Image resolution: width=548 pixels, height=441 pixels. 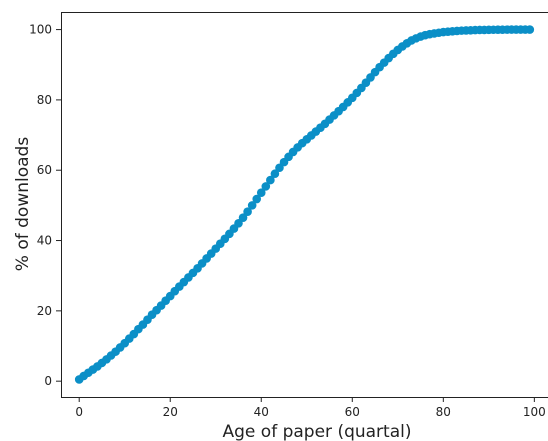 I want to click on x-tick-label: 40, so click(x=261, y=412).